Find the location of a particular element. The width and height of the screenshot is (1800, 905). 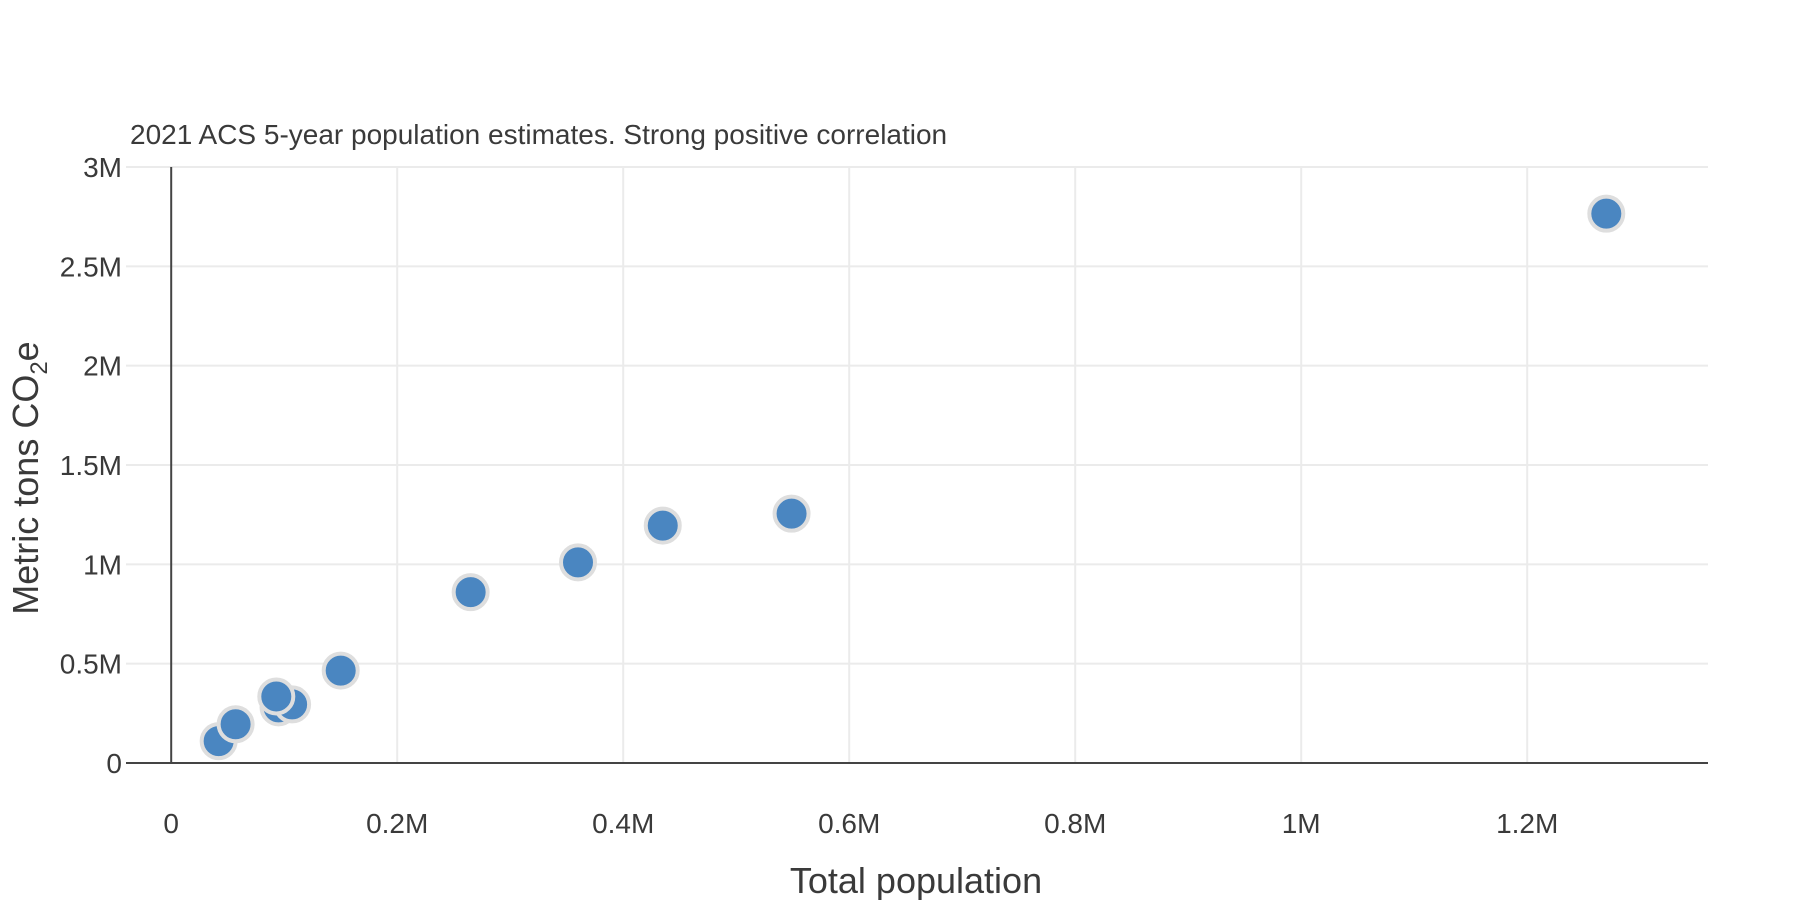

y-axis-title-suffix: e is located at coordinates (25, 351).